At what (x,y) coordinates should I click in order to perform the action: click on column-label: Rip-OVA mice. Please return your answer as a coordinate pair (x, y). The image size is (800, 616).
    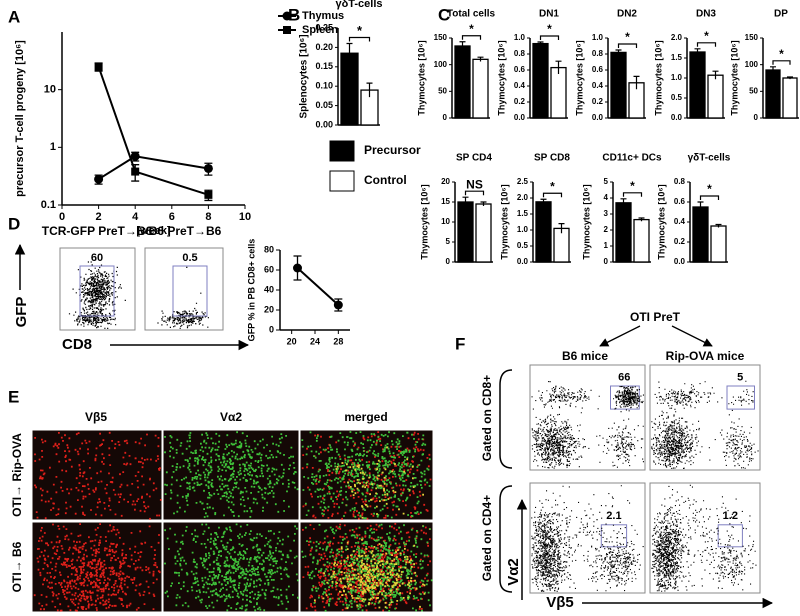
    Looking at the image, I should click on (705, 356).